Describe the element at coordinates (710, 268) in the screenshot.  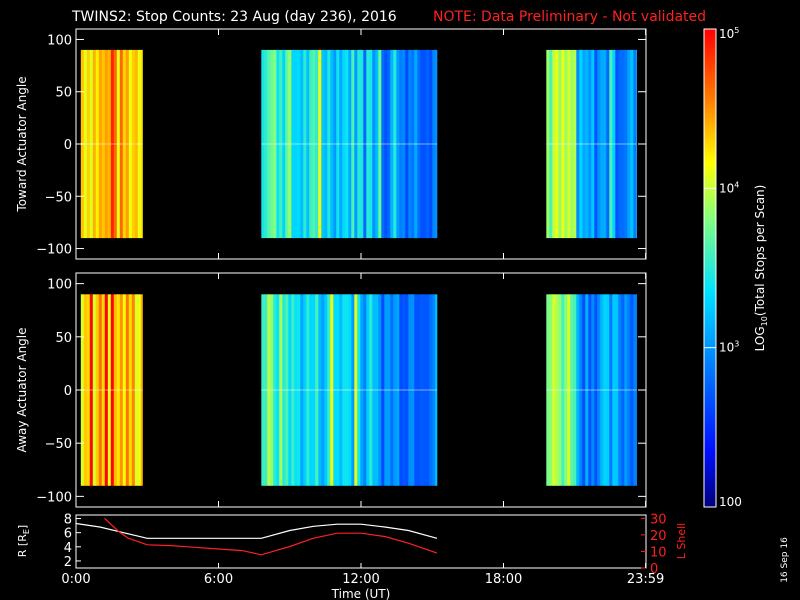
I see `colorbar-gradient` at that location.